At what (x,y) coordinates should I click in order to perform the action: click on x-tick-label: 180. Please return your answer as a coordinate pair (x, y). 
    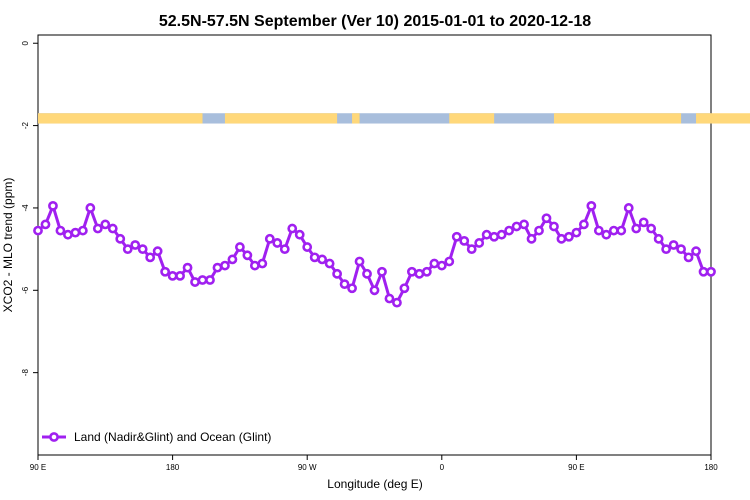
    Looking at the image, I should click on (711, 467).